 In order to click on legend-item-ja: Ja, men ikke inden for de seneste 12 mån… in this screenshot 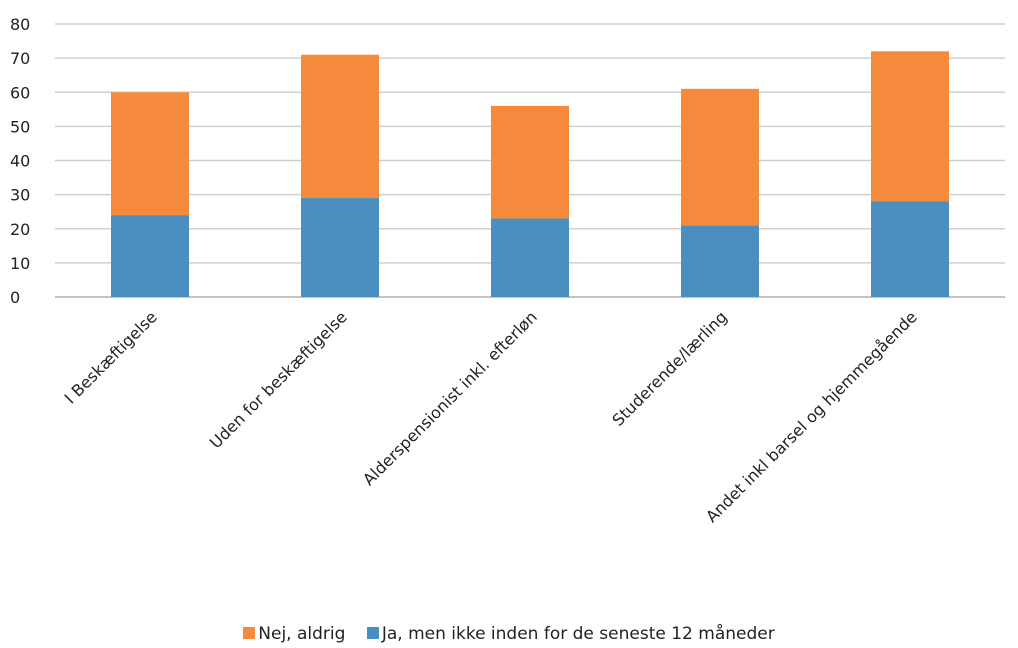, I will do `click(570, 634)`.